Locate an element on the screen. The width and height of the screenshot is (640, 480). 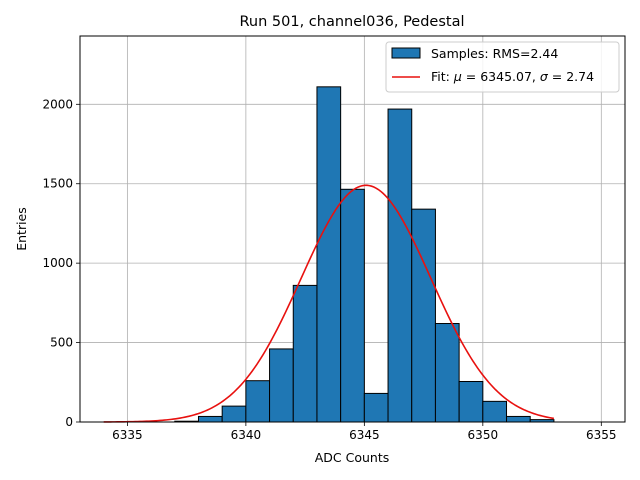
y-tick-label: 2000 is located at coordinates (57, 104).